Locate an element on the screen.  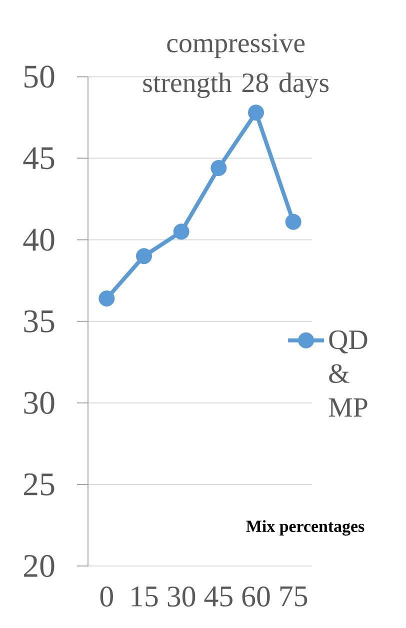
x-tick-label: 30 is located at coordinates (182, 596).